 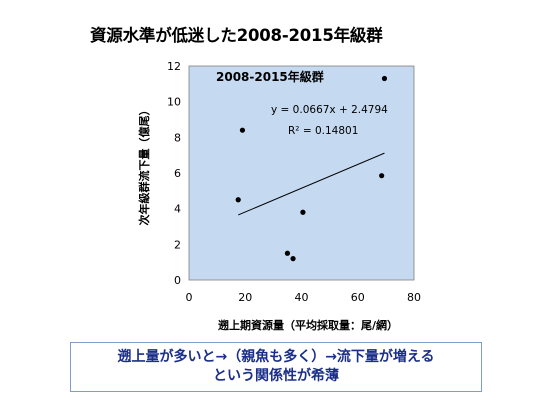 I want to click on y-tick-label: 2, so click(x=177, y=244).